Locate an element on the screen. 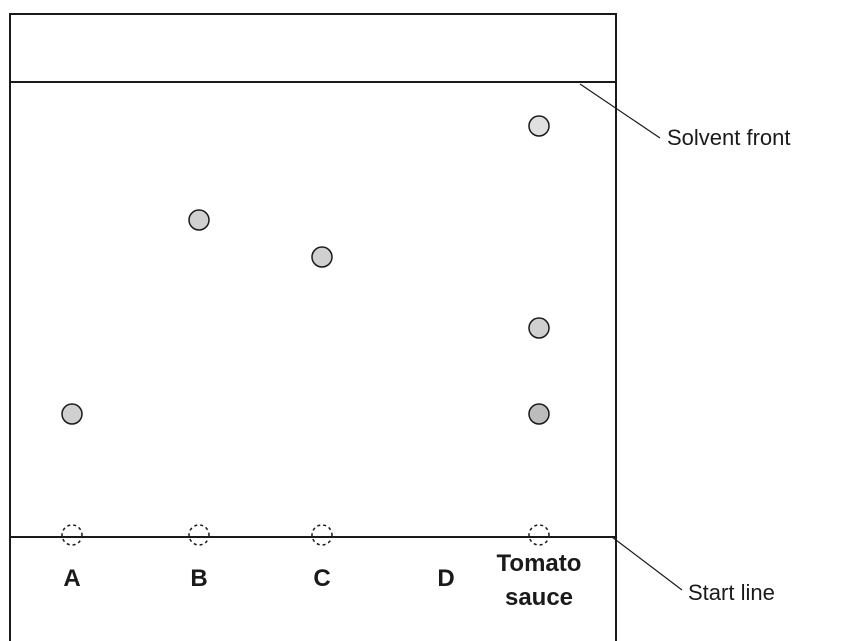  spot-b is located at coordinates (199, 220).